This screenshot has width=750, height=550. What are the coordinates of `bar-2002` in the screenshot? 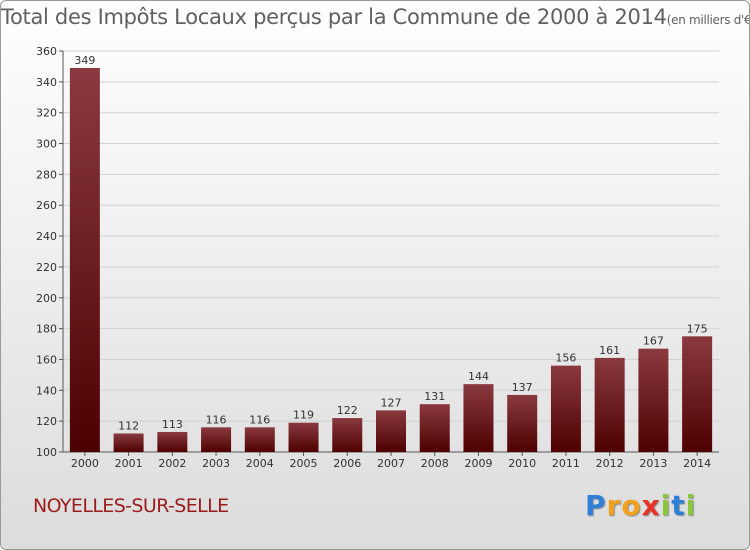 It's located at (172, 441).